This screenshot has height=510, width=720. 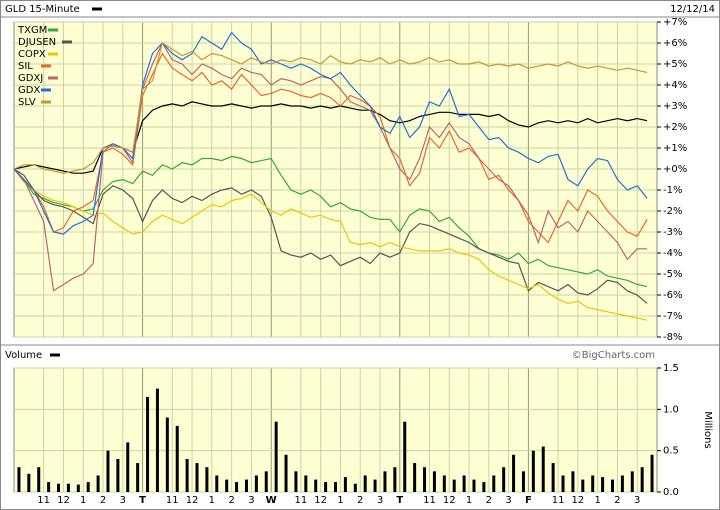 I want to click on y-tick-label: 0.0, so click(x=671, y=492).